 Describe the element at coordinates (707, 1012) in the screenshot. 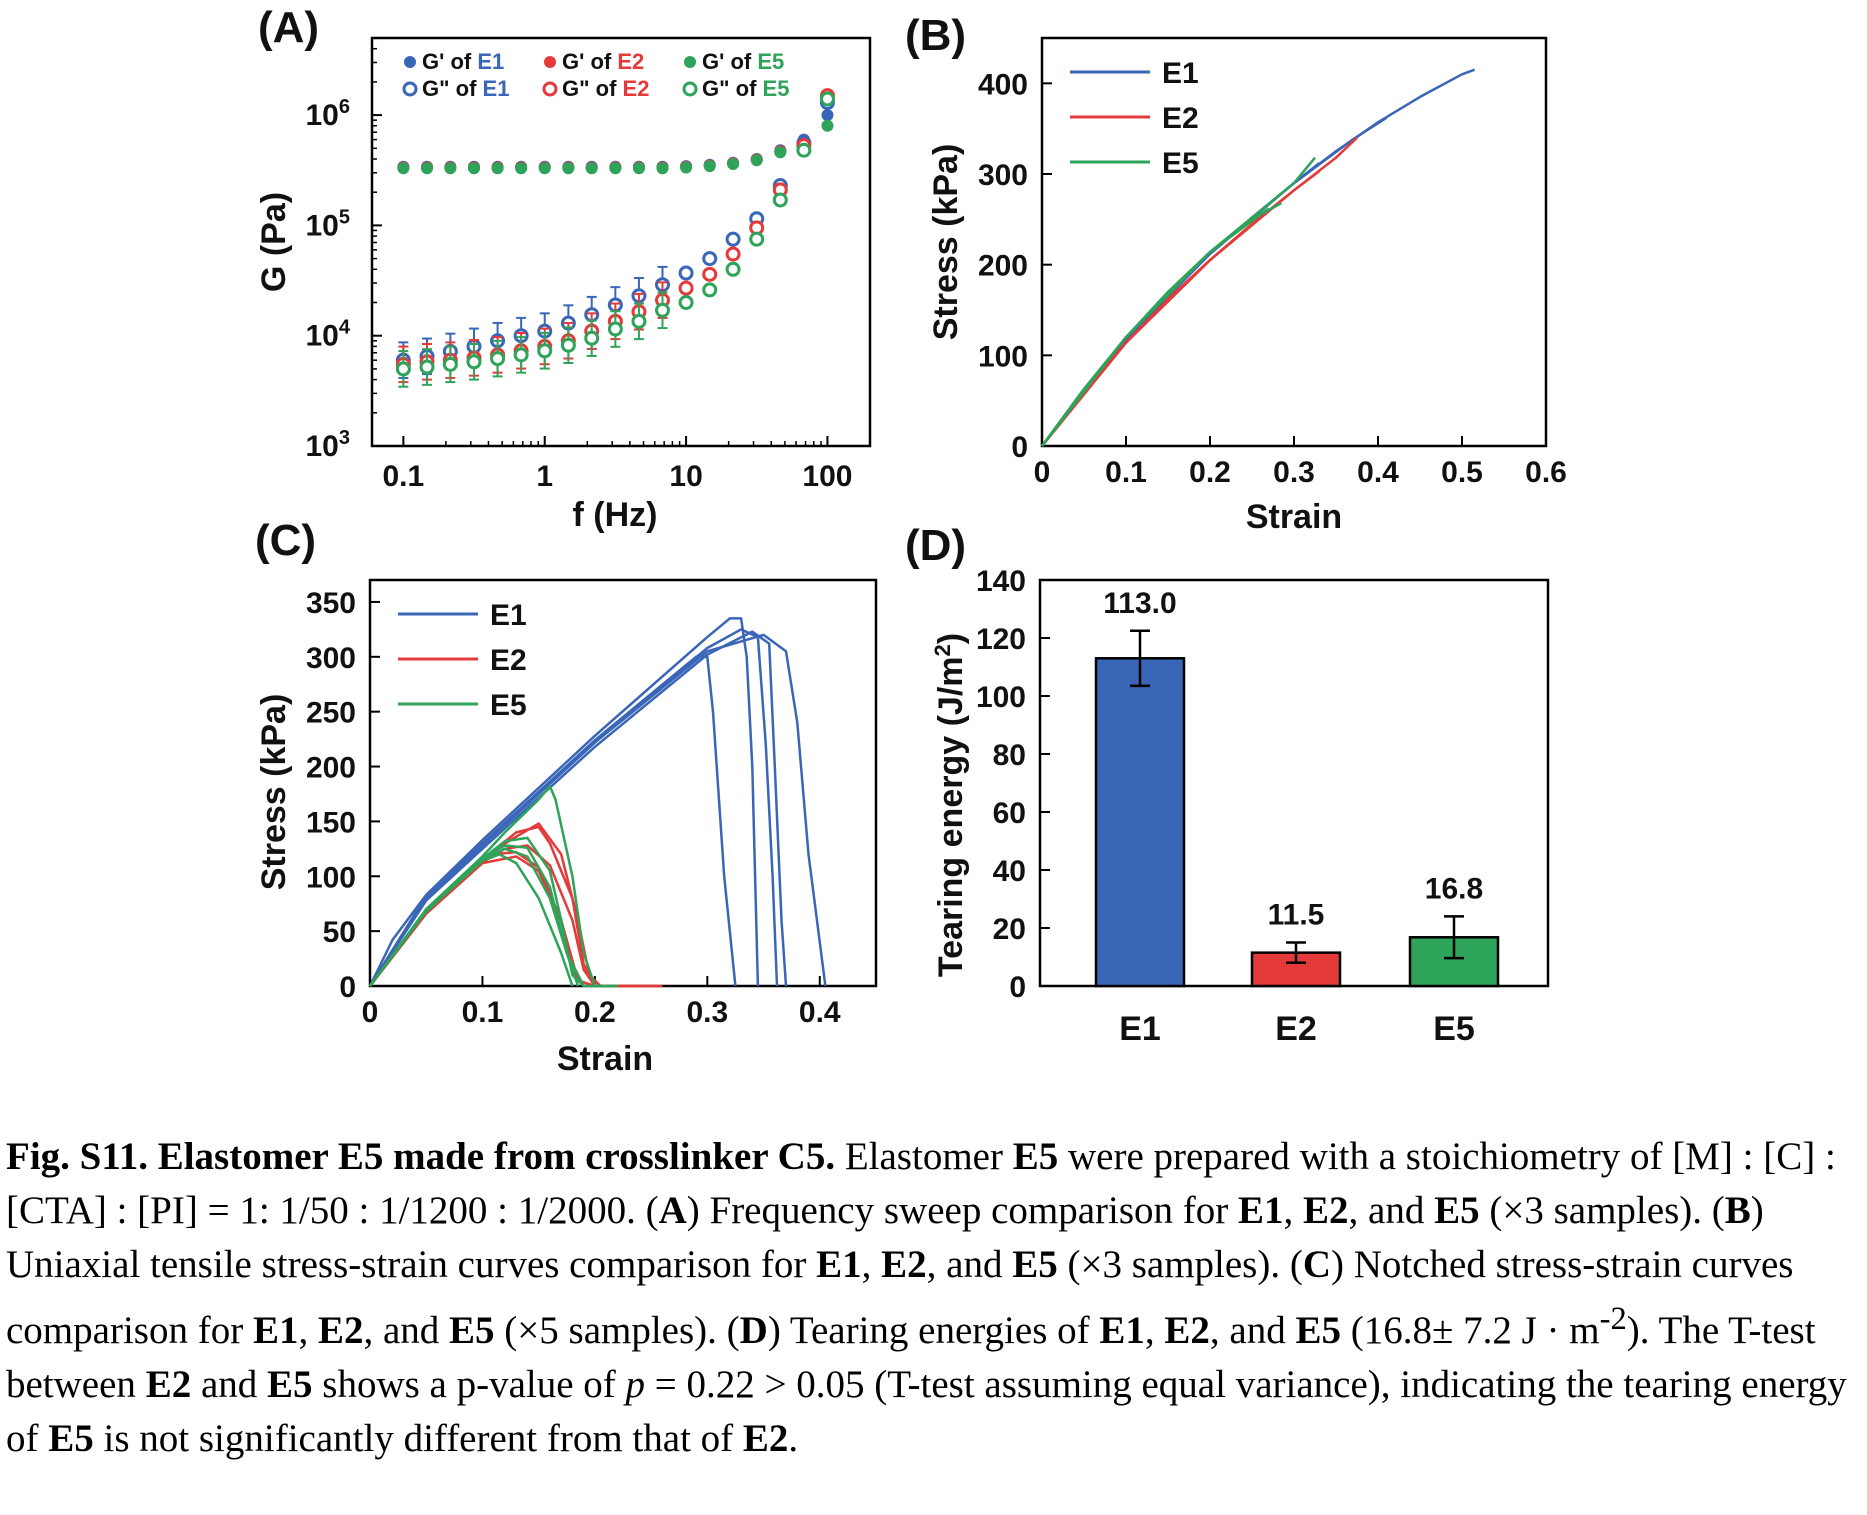

I see `x-tick-label-c: 0.3` at that location.